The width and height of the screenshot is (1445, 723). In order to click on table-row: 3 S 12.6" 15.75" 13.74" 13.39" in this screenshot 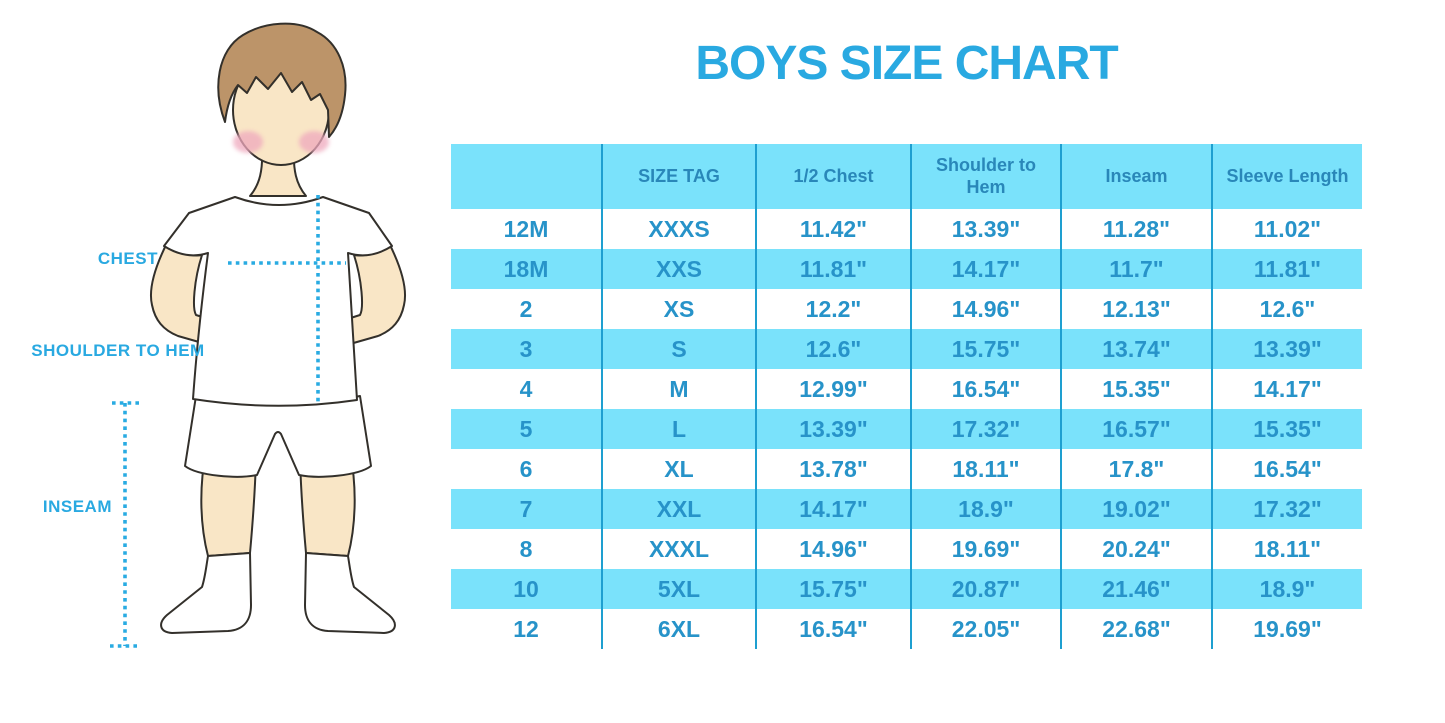, I will do `click(906, 349)`.